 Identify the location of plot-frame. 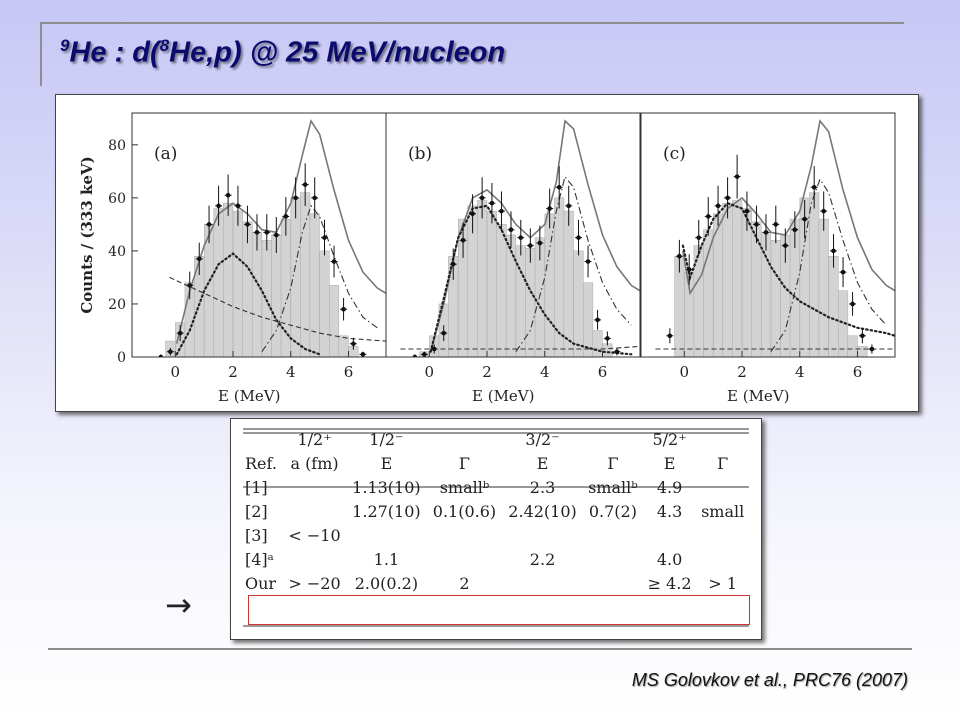
(768, 235).